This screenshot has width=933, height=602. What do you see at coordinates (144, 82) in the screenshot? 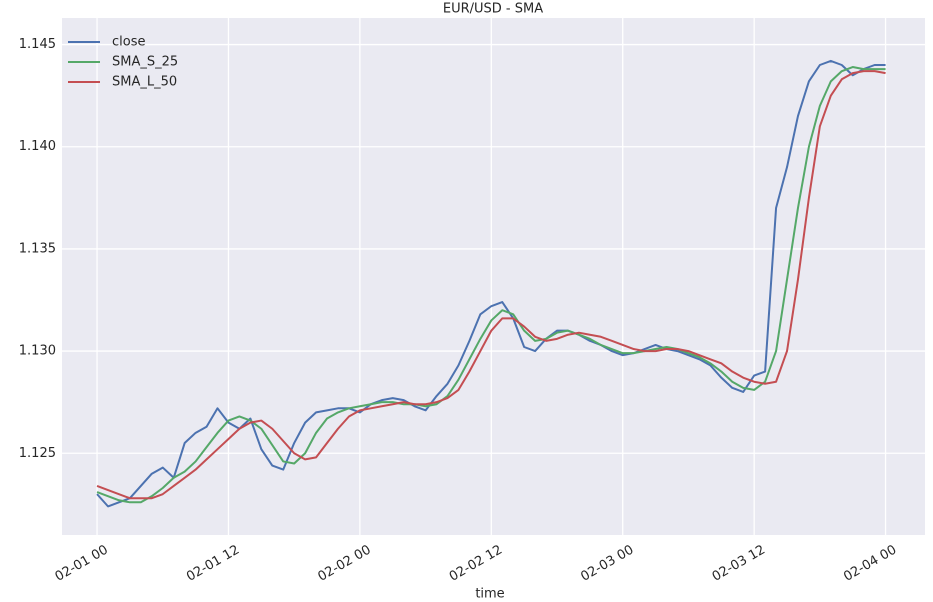
I see `legend-label: SMA_L_50` at bounding box center [144, 82].